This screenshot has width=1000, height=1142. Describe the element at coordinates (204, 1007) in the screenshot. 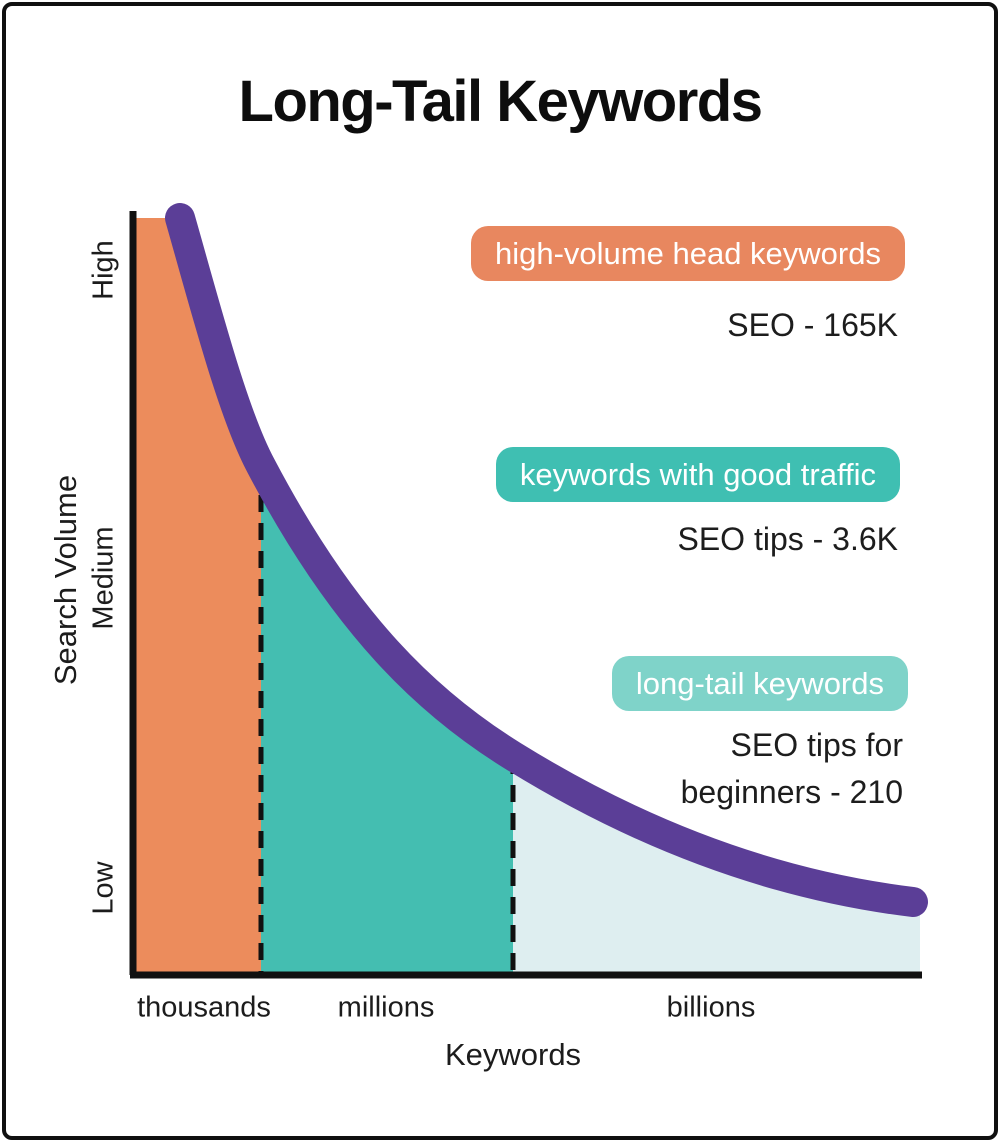

I see `x-tick-thousands: thousands` at that location.